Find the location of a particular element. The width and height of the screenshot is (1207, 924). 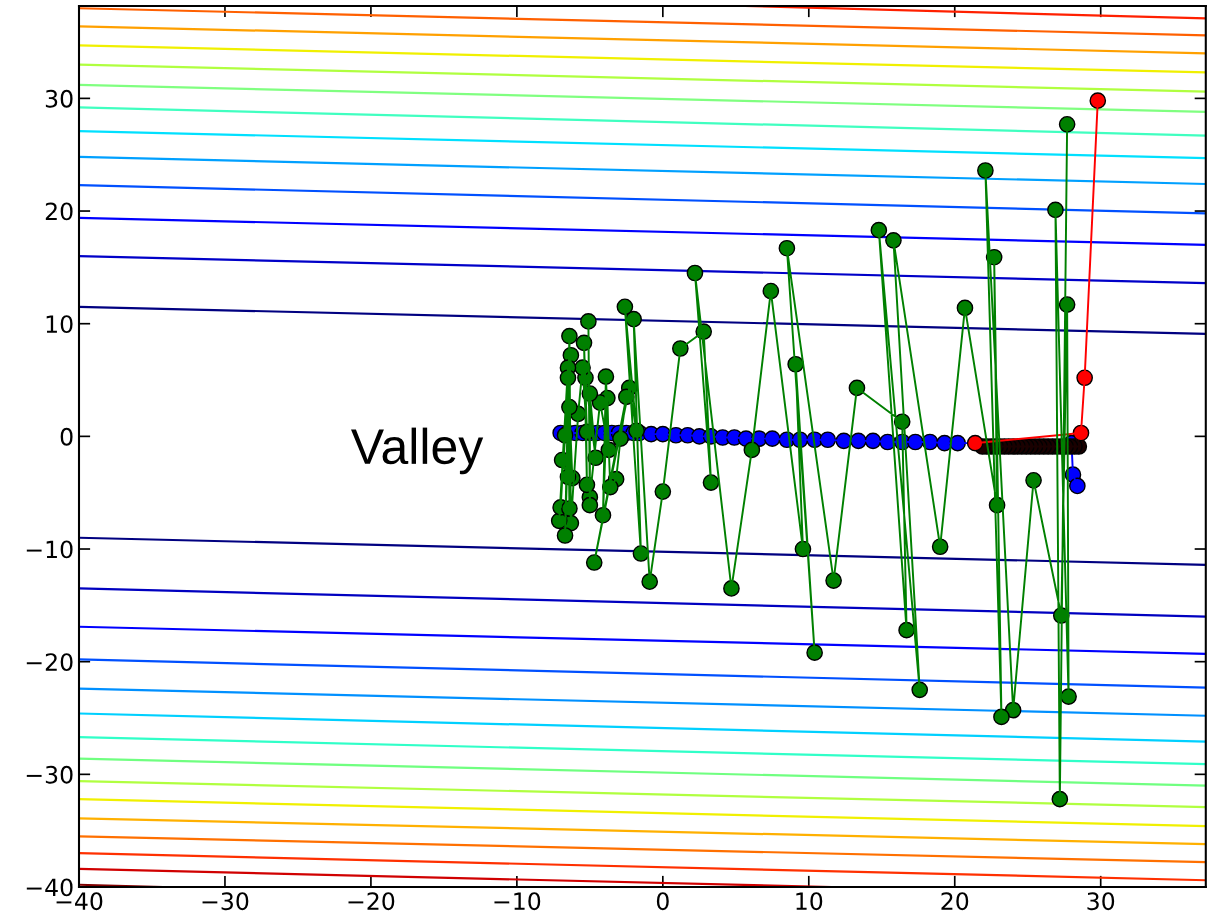

annotation: Valley is located at coordinates (417, 451).